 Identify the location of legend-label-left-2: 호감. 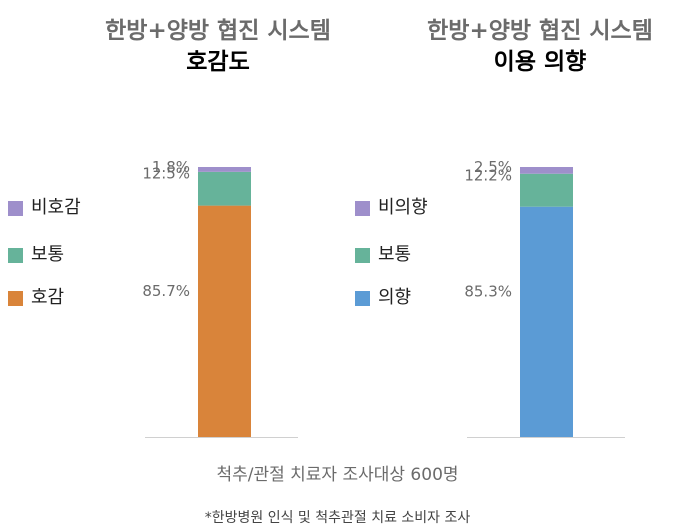
(48, 297).